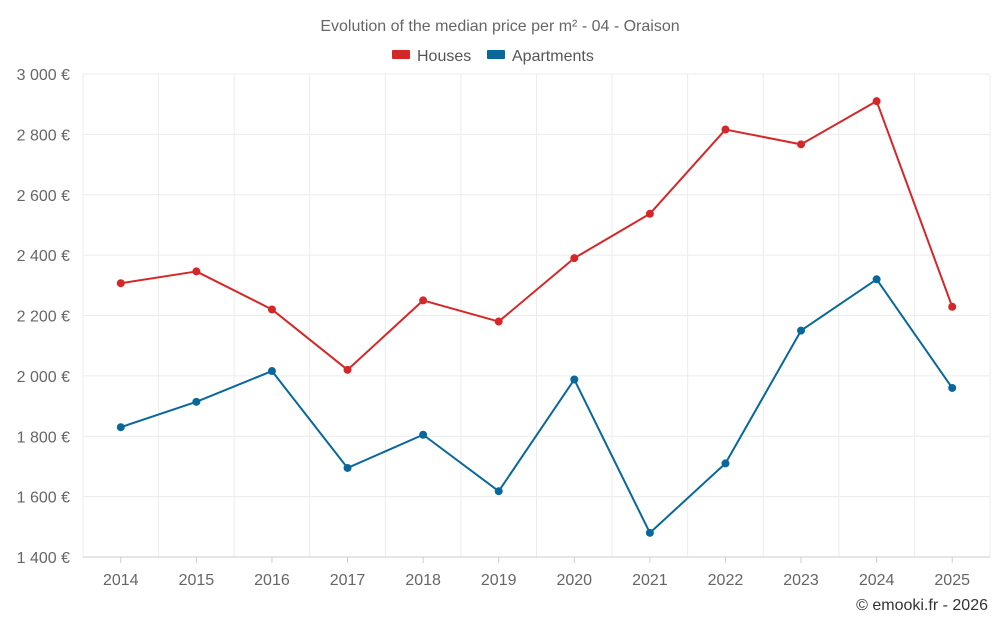  I want to click on legend-item-apartments: Apartments, so click(540, 56).